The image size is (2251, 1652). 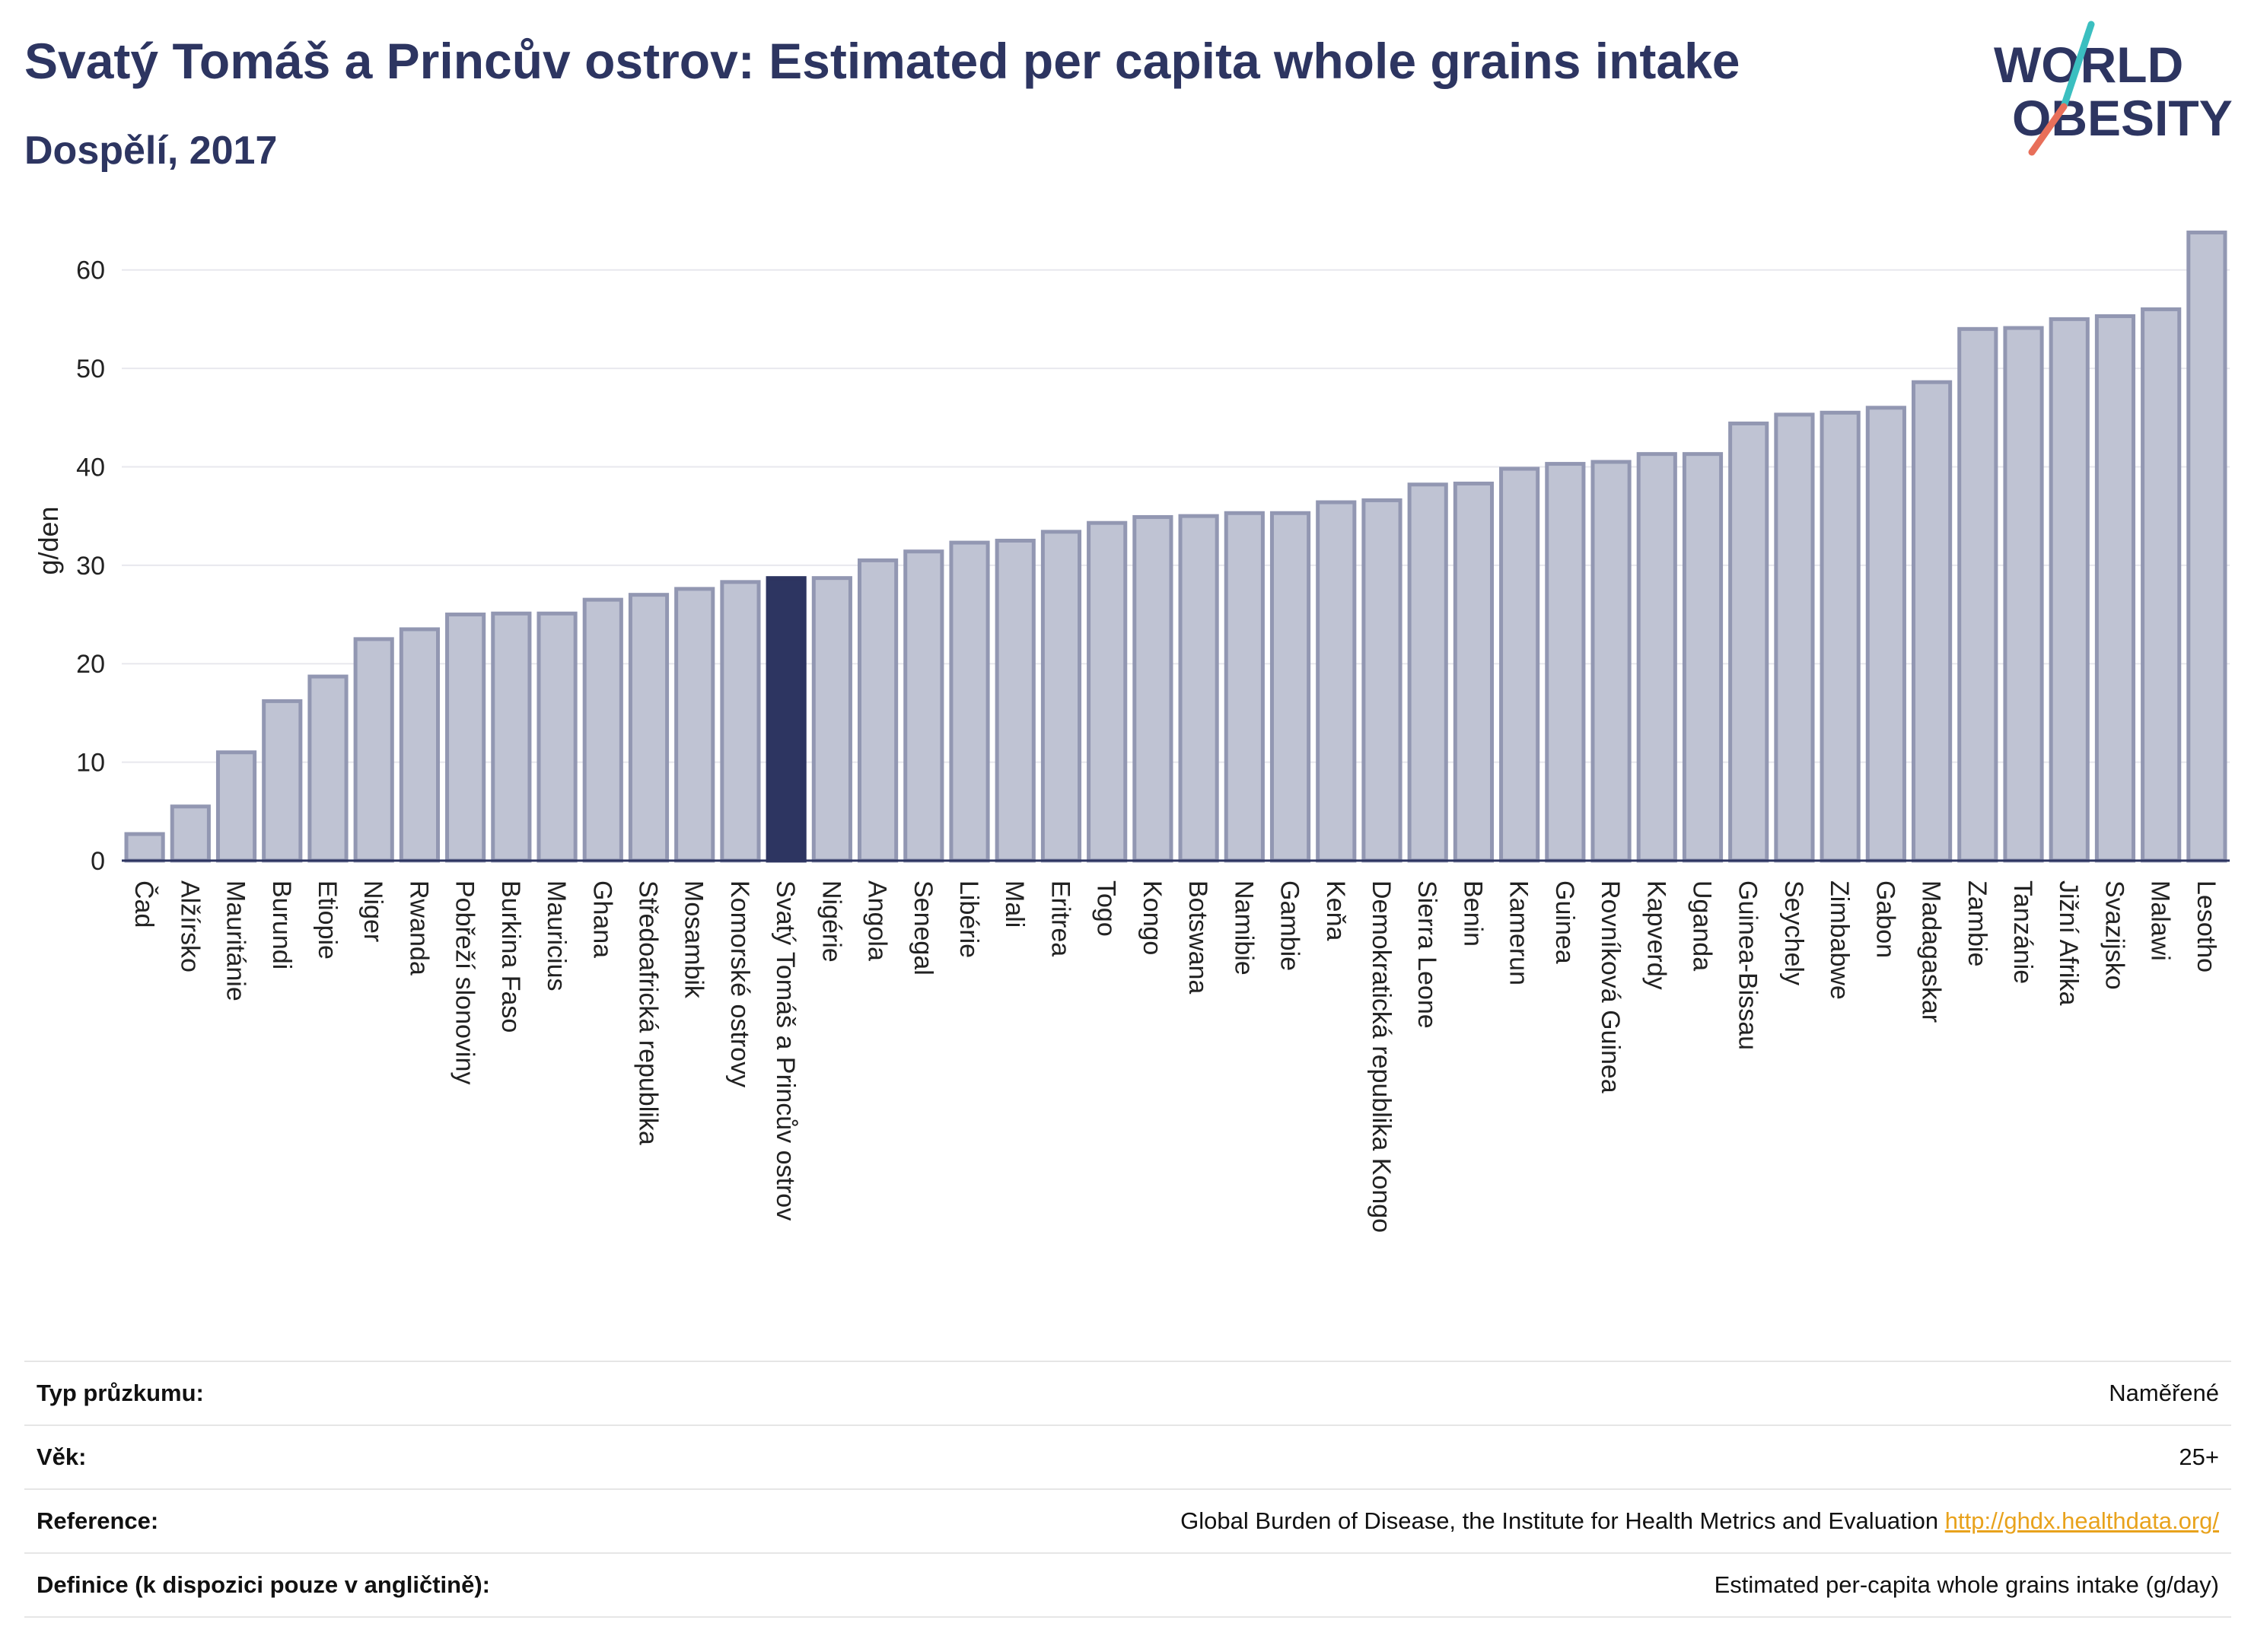 What do you see at coordinates (2077, 65) in the screenshot?
I see `logo-slash-teal-icon` at bounding box center [2077, 65].